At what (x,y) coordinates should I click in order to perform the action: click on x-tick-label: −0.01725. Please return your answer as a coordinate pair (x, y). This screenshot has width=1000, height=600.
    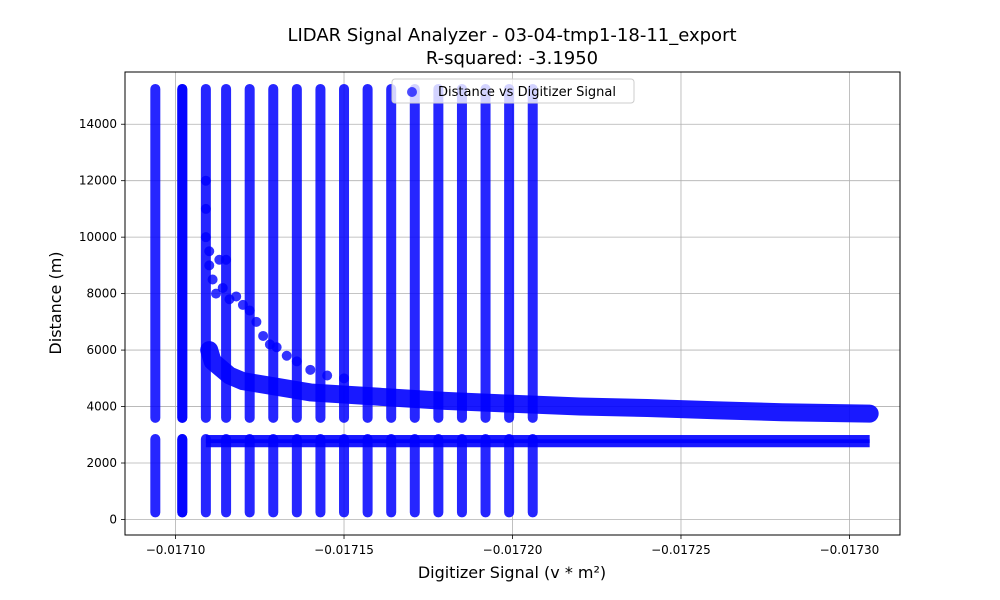
    Looking at the image, I should click on (681, 550).